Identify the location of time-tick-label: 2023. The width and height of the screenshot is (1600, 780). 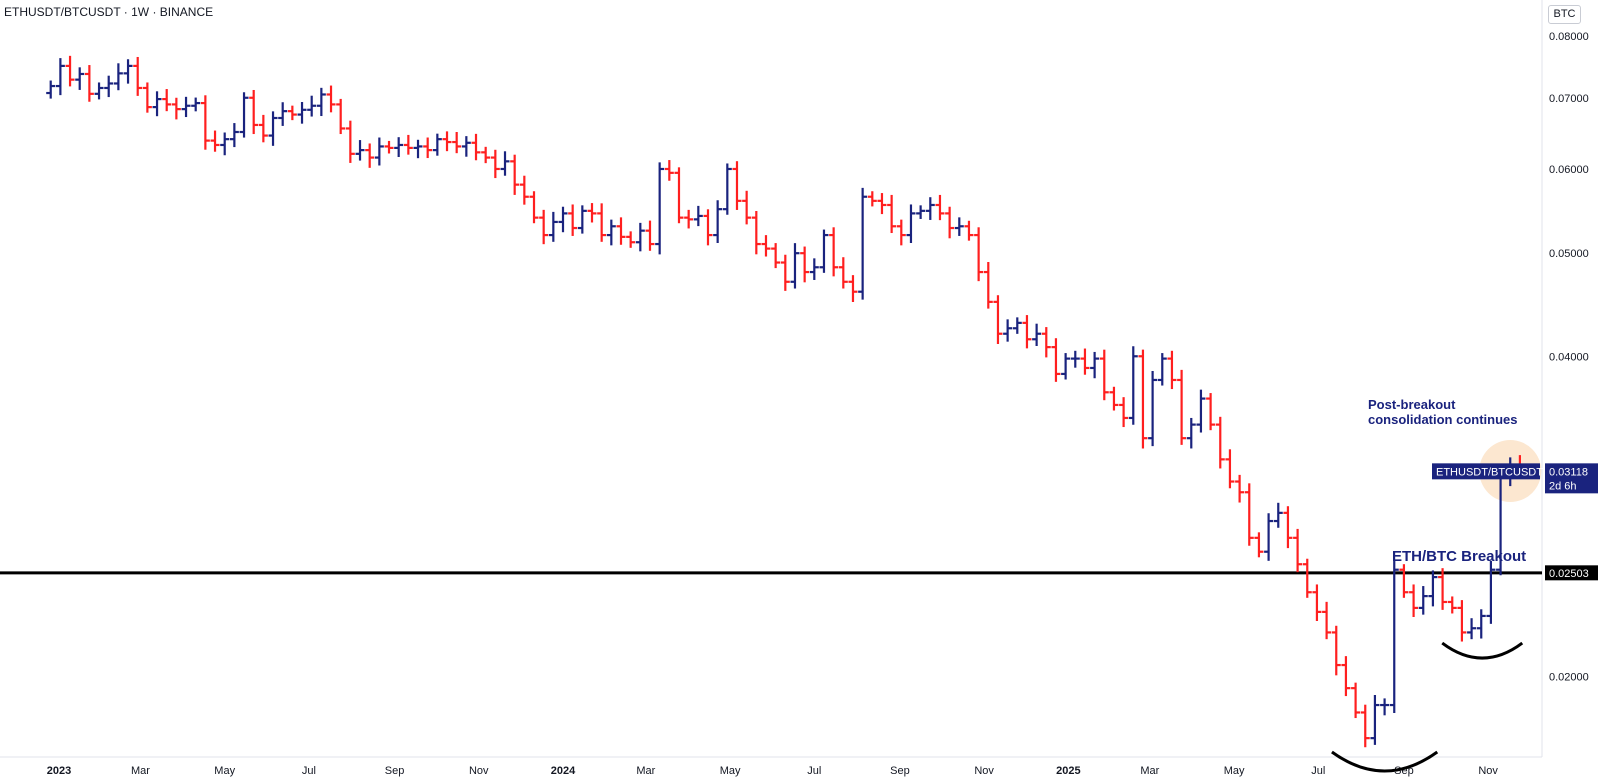
(59, 771).